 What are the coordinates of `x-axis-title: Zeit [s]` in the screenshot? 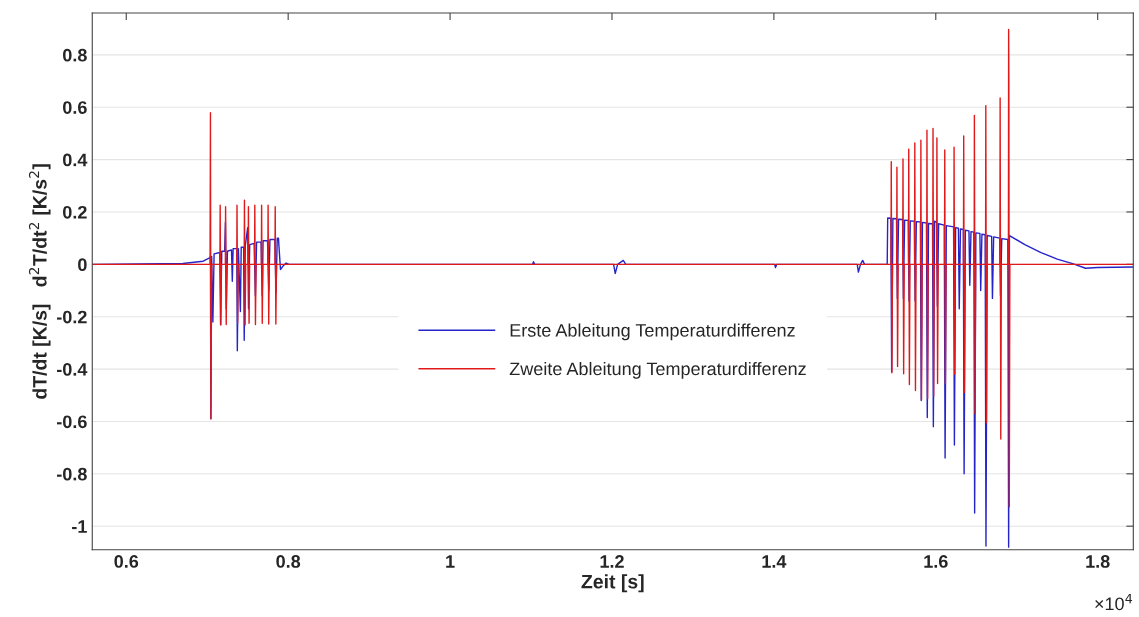 It's located at (612, 583).